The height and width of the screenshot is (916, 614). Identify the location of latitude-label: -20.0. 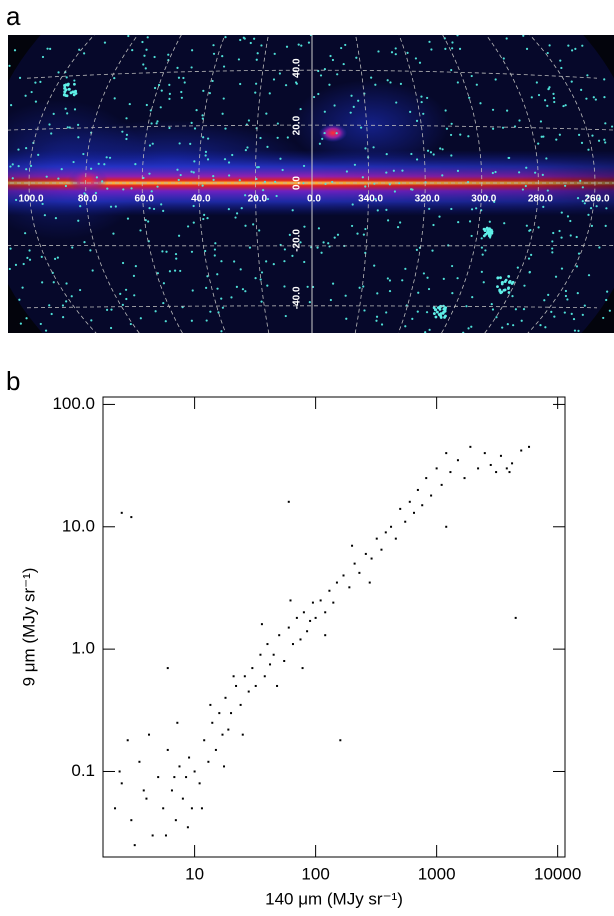
(297, 240).